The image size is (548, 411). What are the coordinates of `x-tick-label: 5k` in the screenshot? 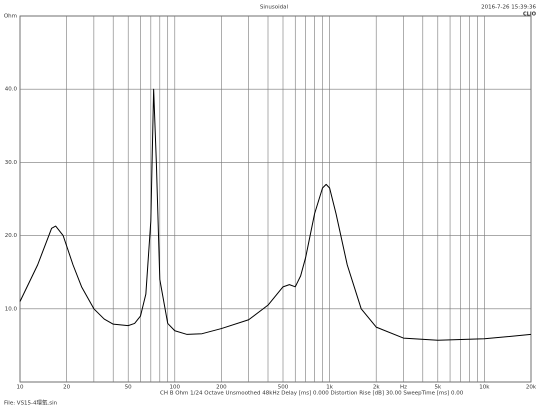 It's located at (437, 388).